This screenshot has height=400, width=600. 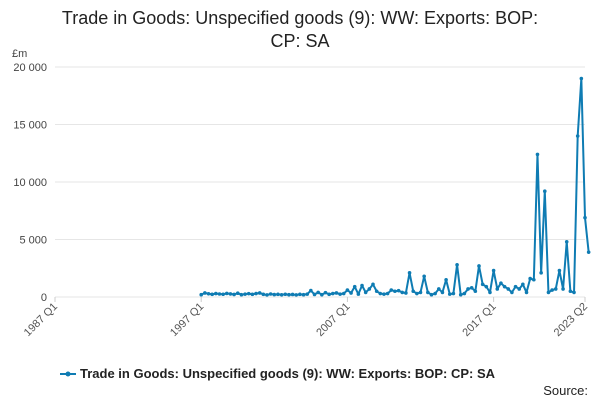 I want to click on x-tick-label: 2023 Q2, so click(x=571, y=320).